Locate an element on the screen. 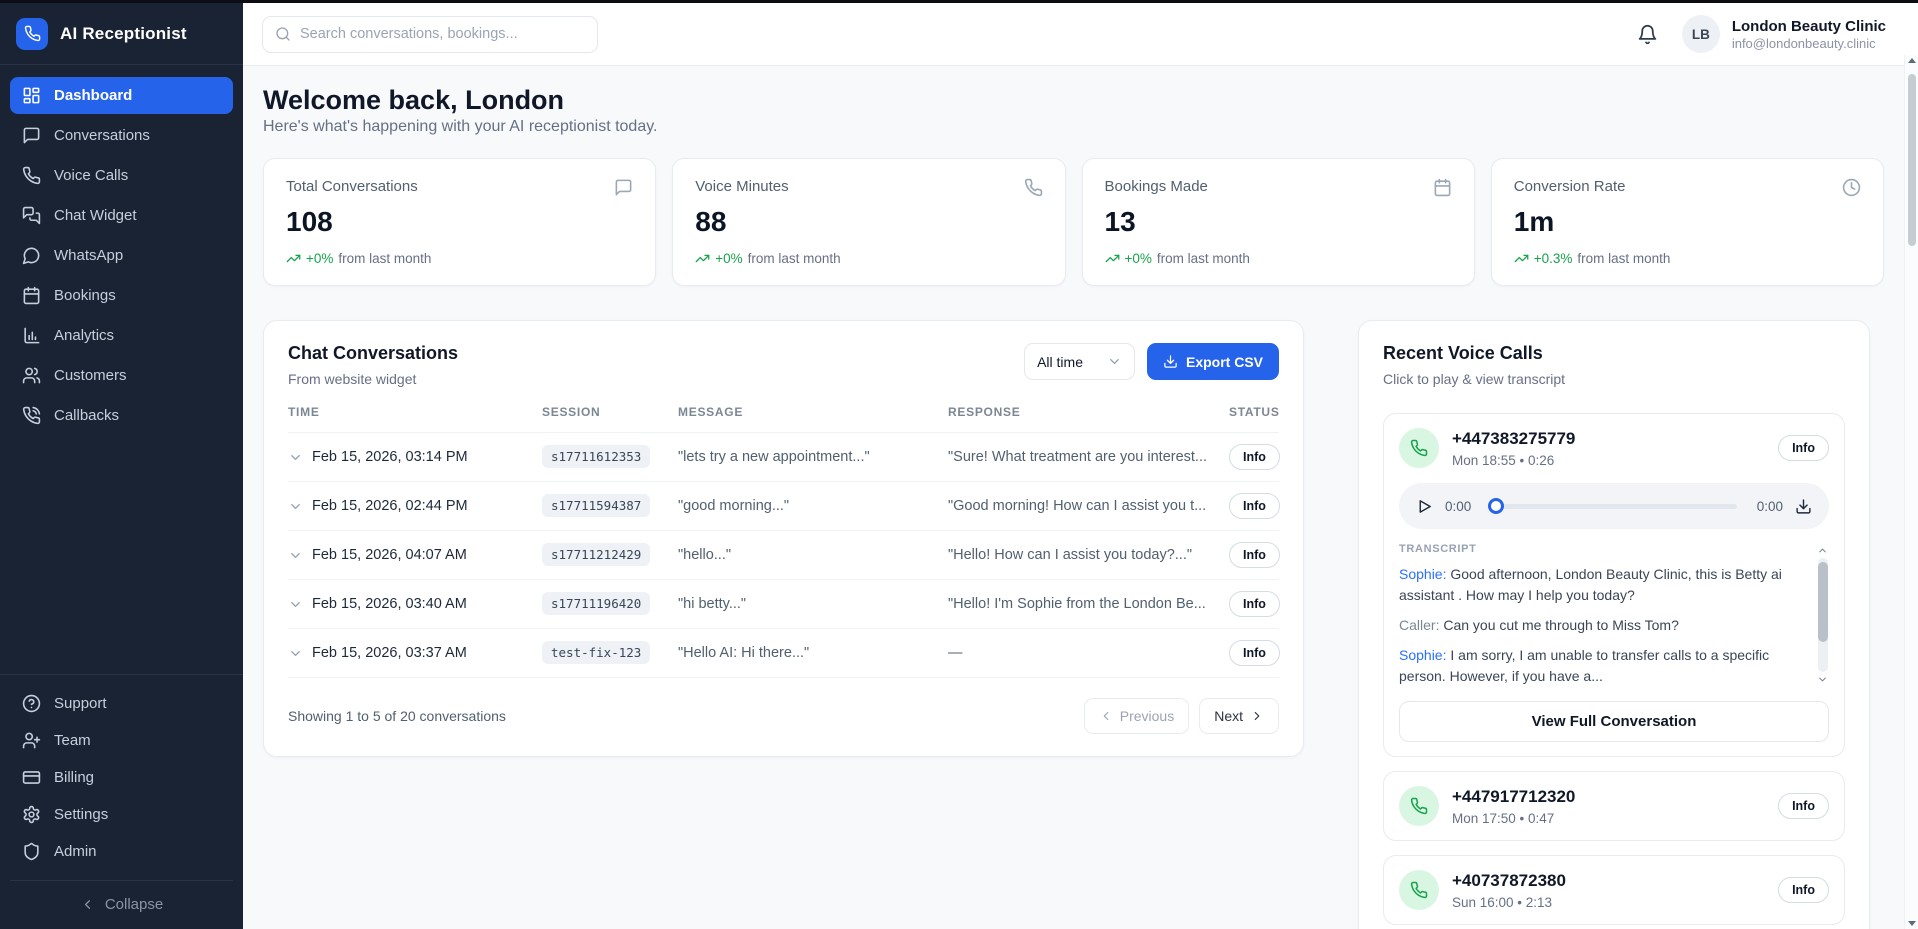 The height and width of the screenshot is (929, 1918). seek-handle is located at coordinates (1496, 506).